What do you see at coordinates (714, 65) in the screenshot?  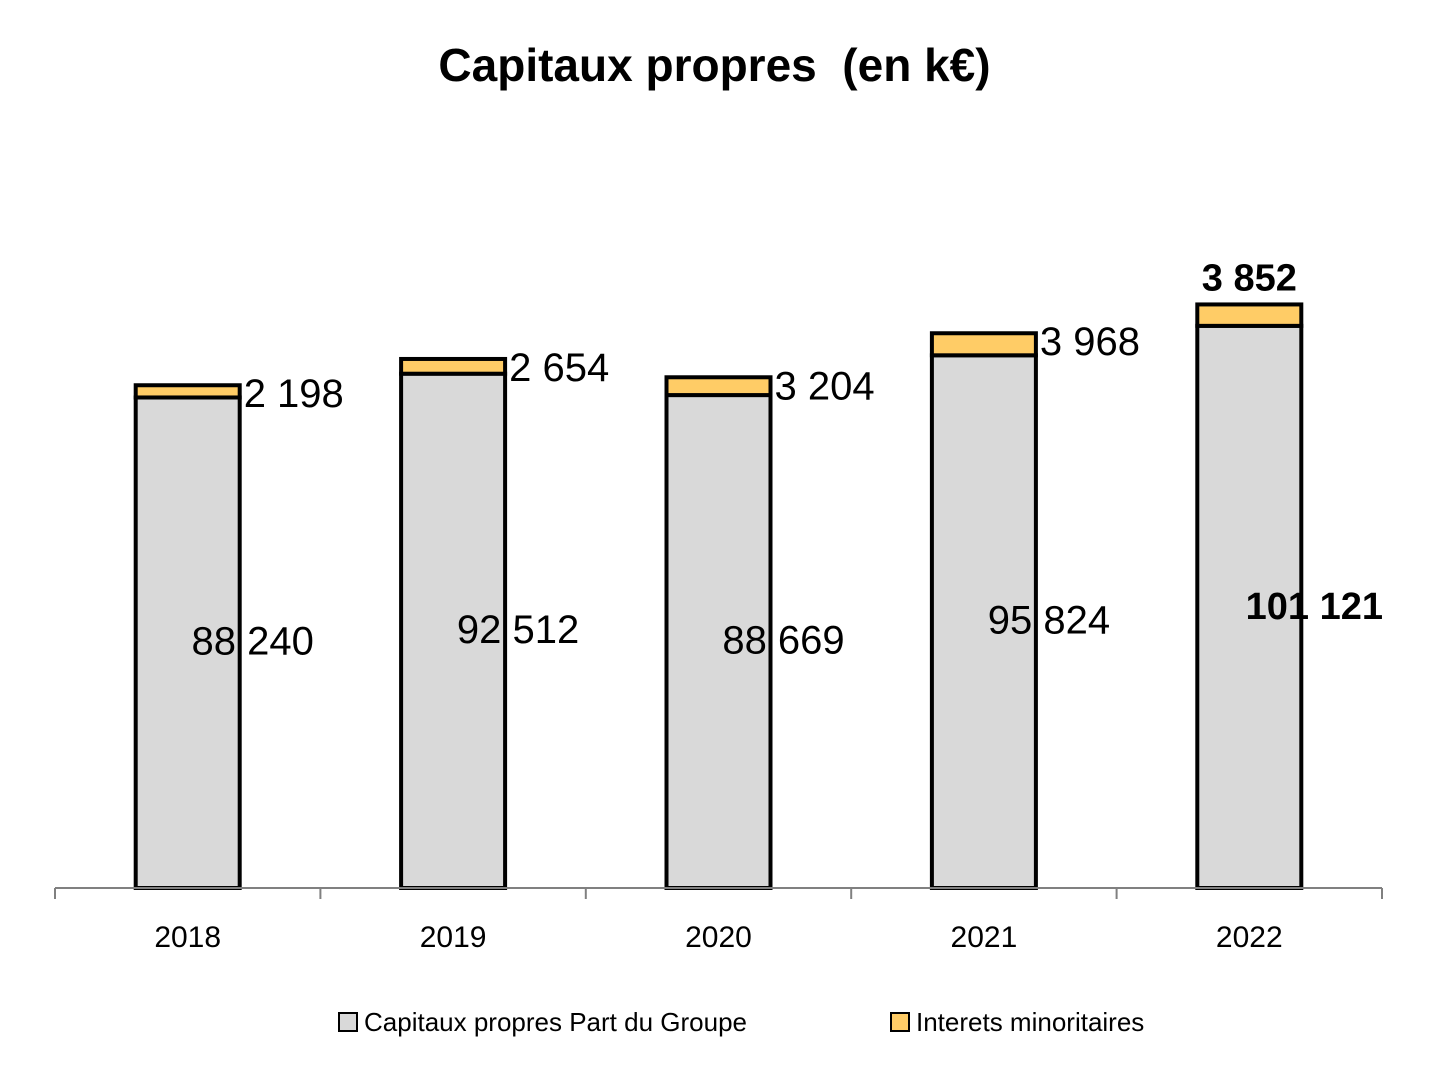 I see `chart-title: Capitaux propres (en k€)` at bounding box center [714, 65].